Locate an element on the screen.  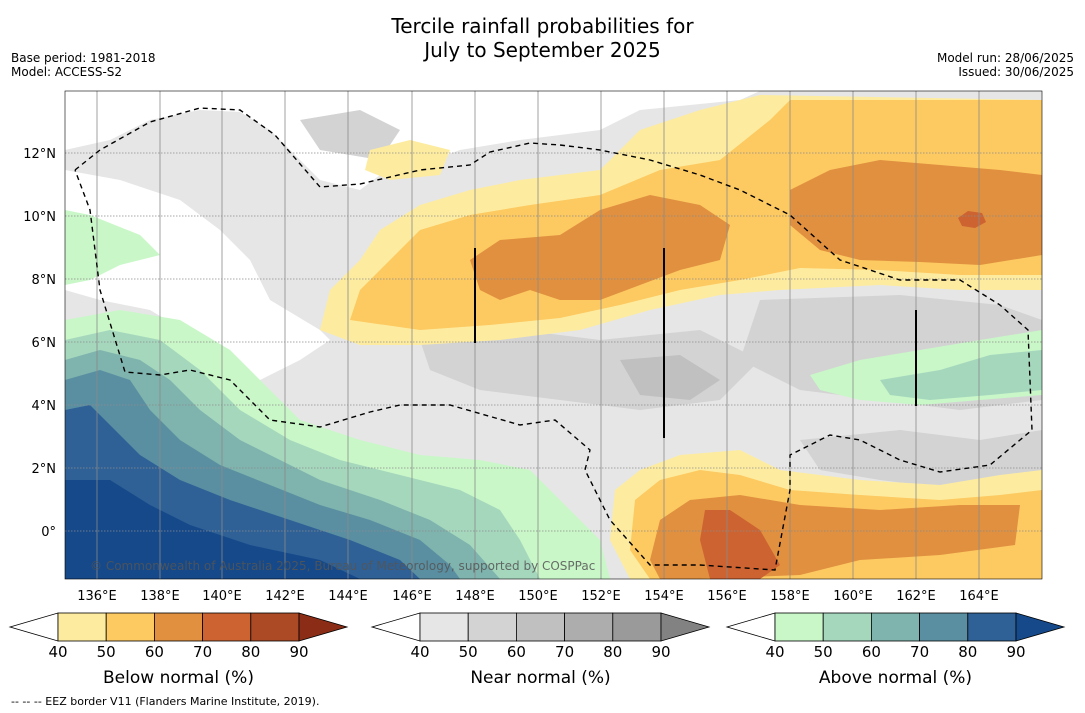
longitude-label: 164°E is located at coordinates (979, 596).